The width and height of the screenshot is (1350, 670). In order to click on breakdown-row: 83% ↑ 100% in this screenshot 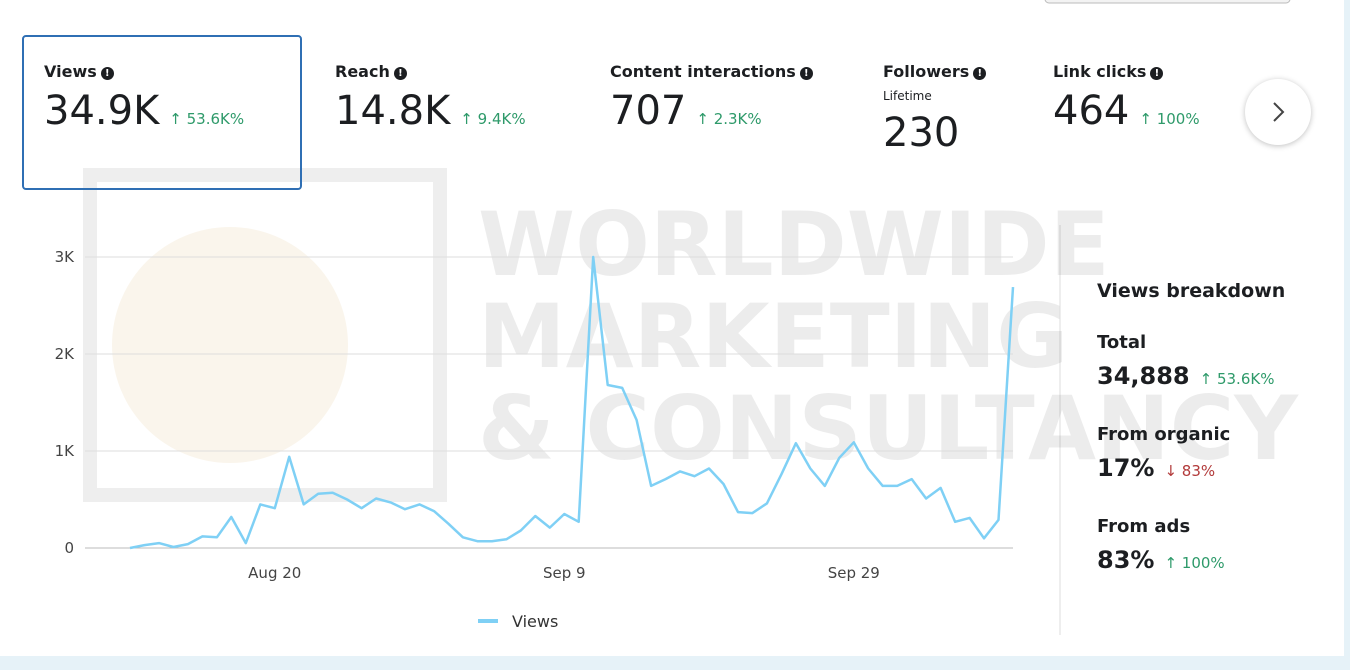, I will do `click(1161, 560)`.